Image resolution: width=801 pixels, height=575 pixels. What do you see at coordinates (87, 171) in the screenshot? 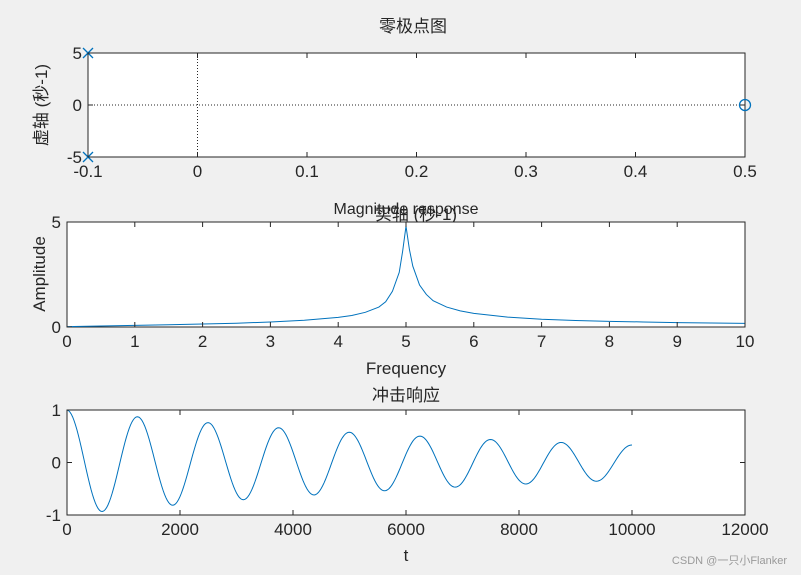
I see `pz-xtick-label: -0.1` at bounding box center [87, 171].